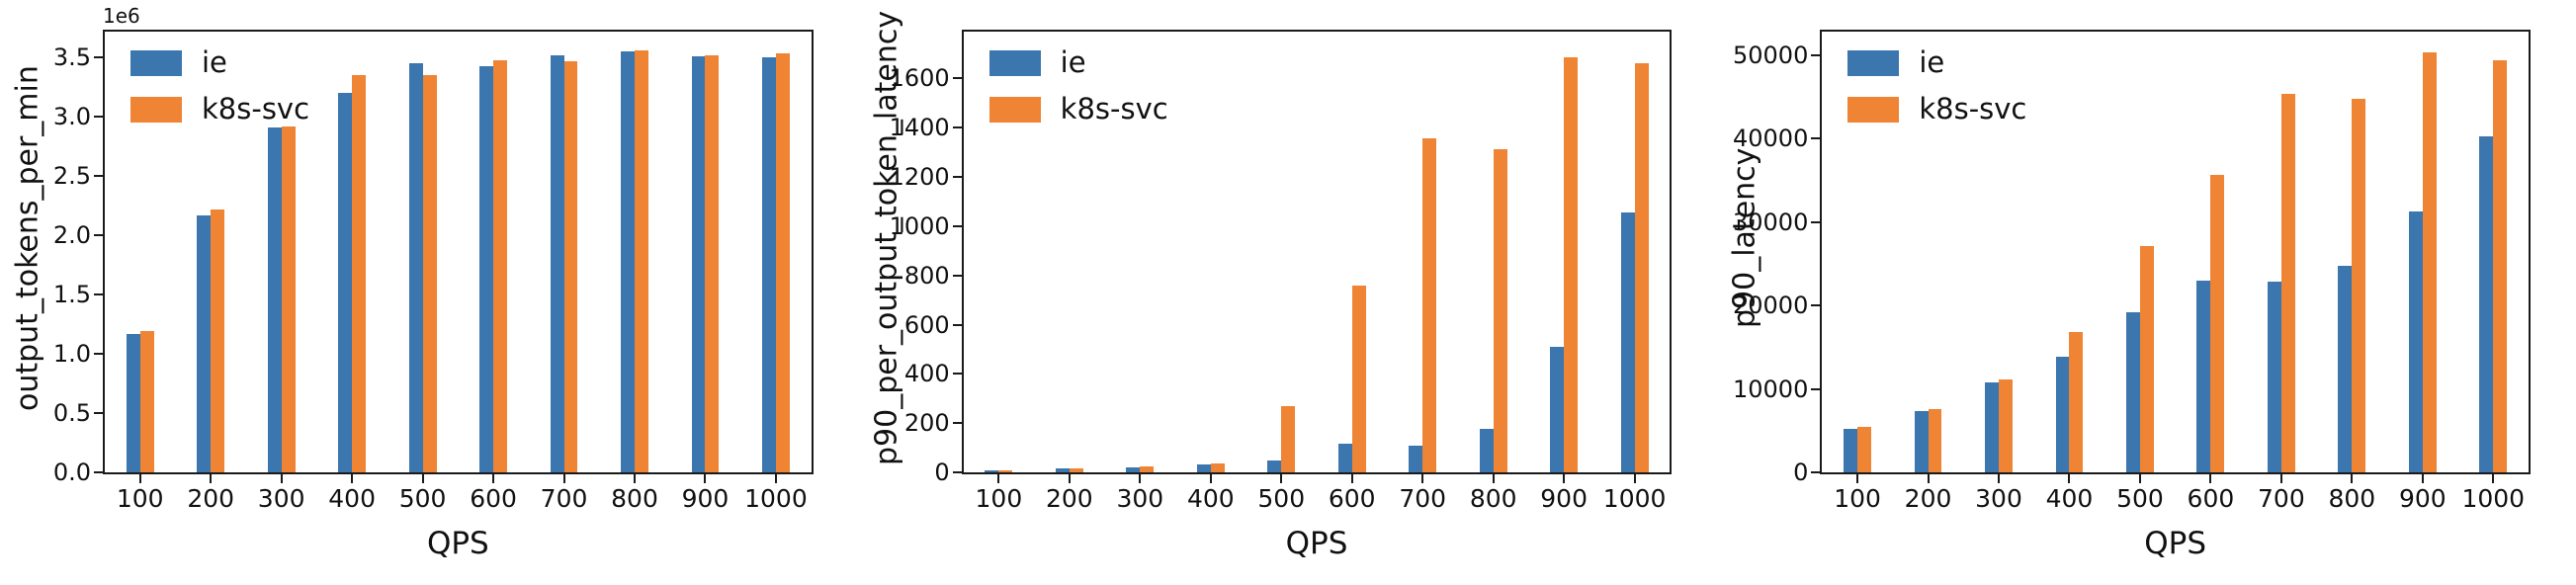 The height and width of the screenshot is (585, 2576). I want to click on y-tick-label: 3.5, so click(71, 57).